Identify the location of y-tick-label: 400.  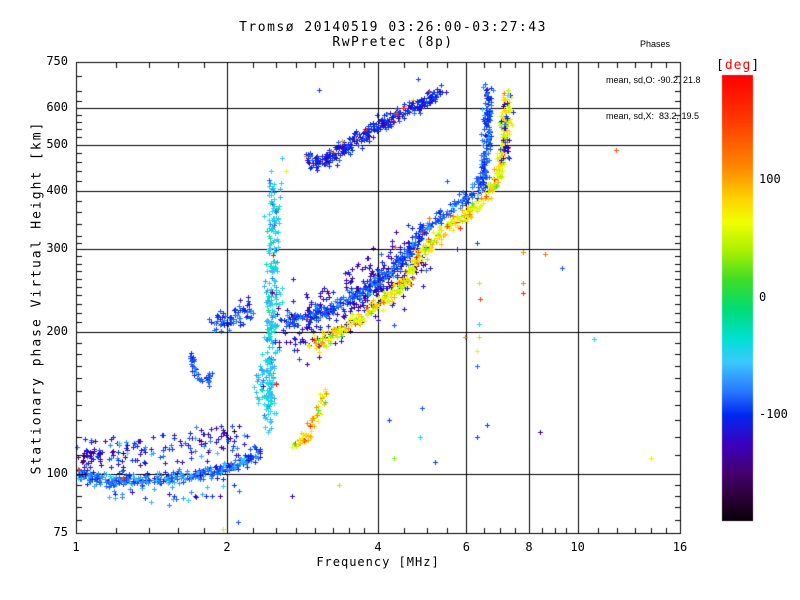
(57, 189).